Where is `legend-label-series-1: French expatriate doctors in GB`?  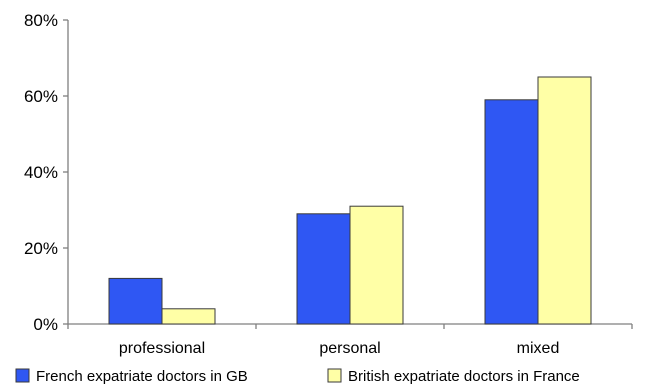
legend-label-series-1: French expatriate doctors in GB is located at coordinates (142, 376).